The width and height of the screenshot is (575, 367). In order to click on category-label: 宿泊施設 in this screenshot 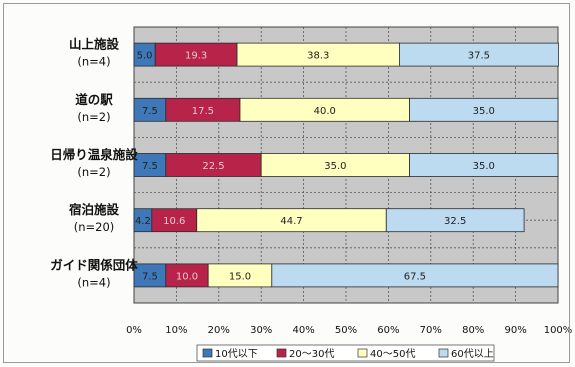, I will do `click(94, 209)`.